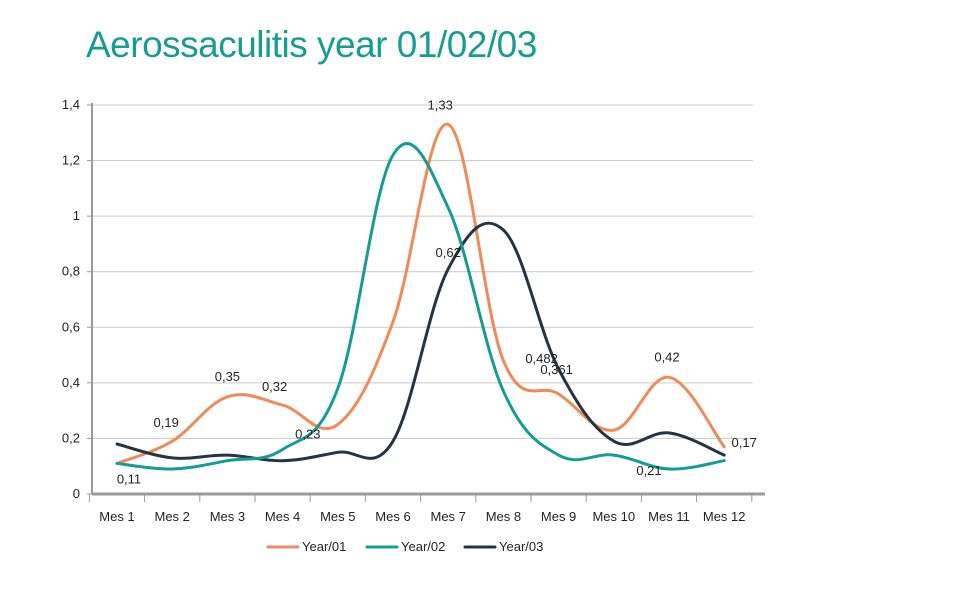 The width and height of the screenshot is (959, 589). What do you see at coordinates (282, 516) in the screenshot?
I see `x-tick-label: Mes 4` at bounding box center [282, 516].